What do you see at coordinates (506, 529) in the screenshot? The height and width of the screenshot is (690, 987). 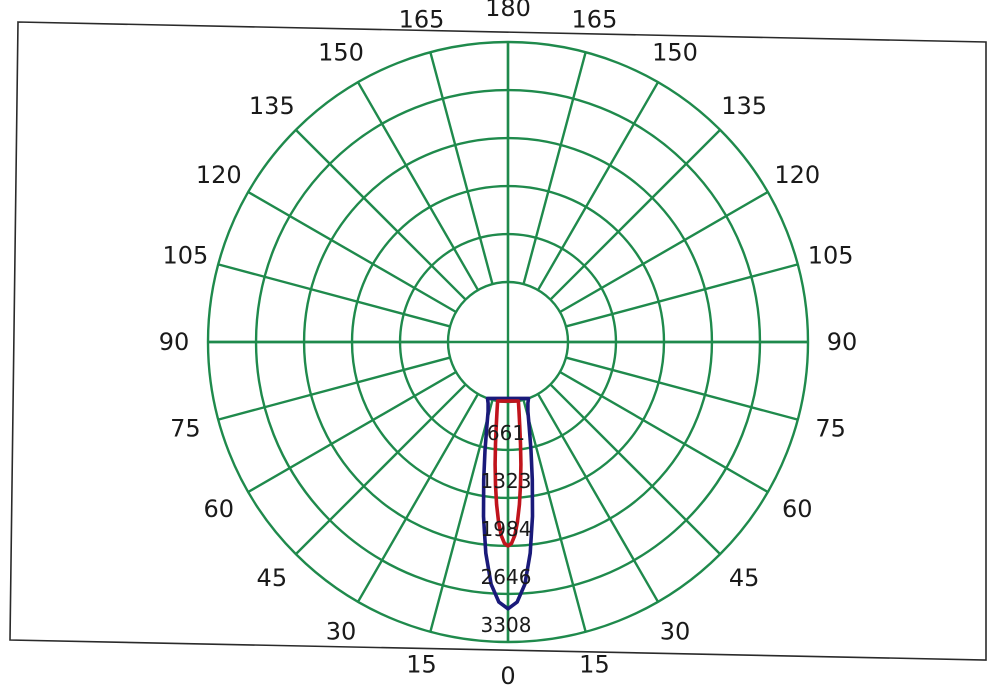 I see `radial-tick-label: 1984` at bounding box center [506, 529].